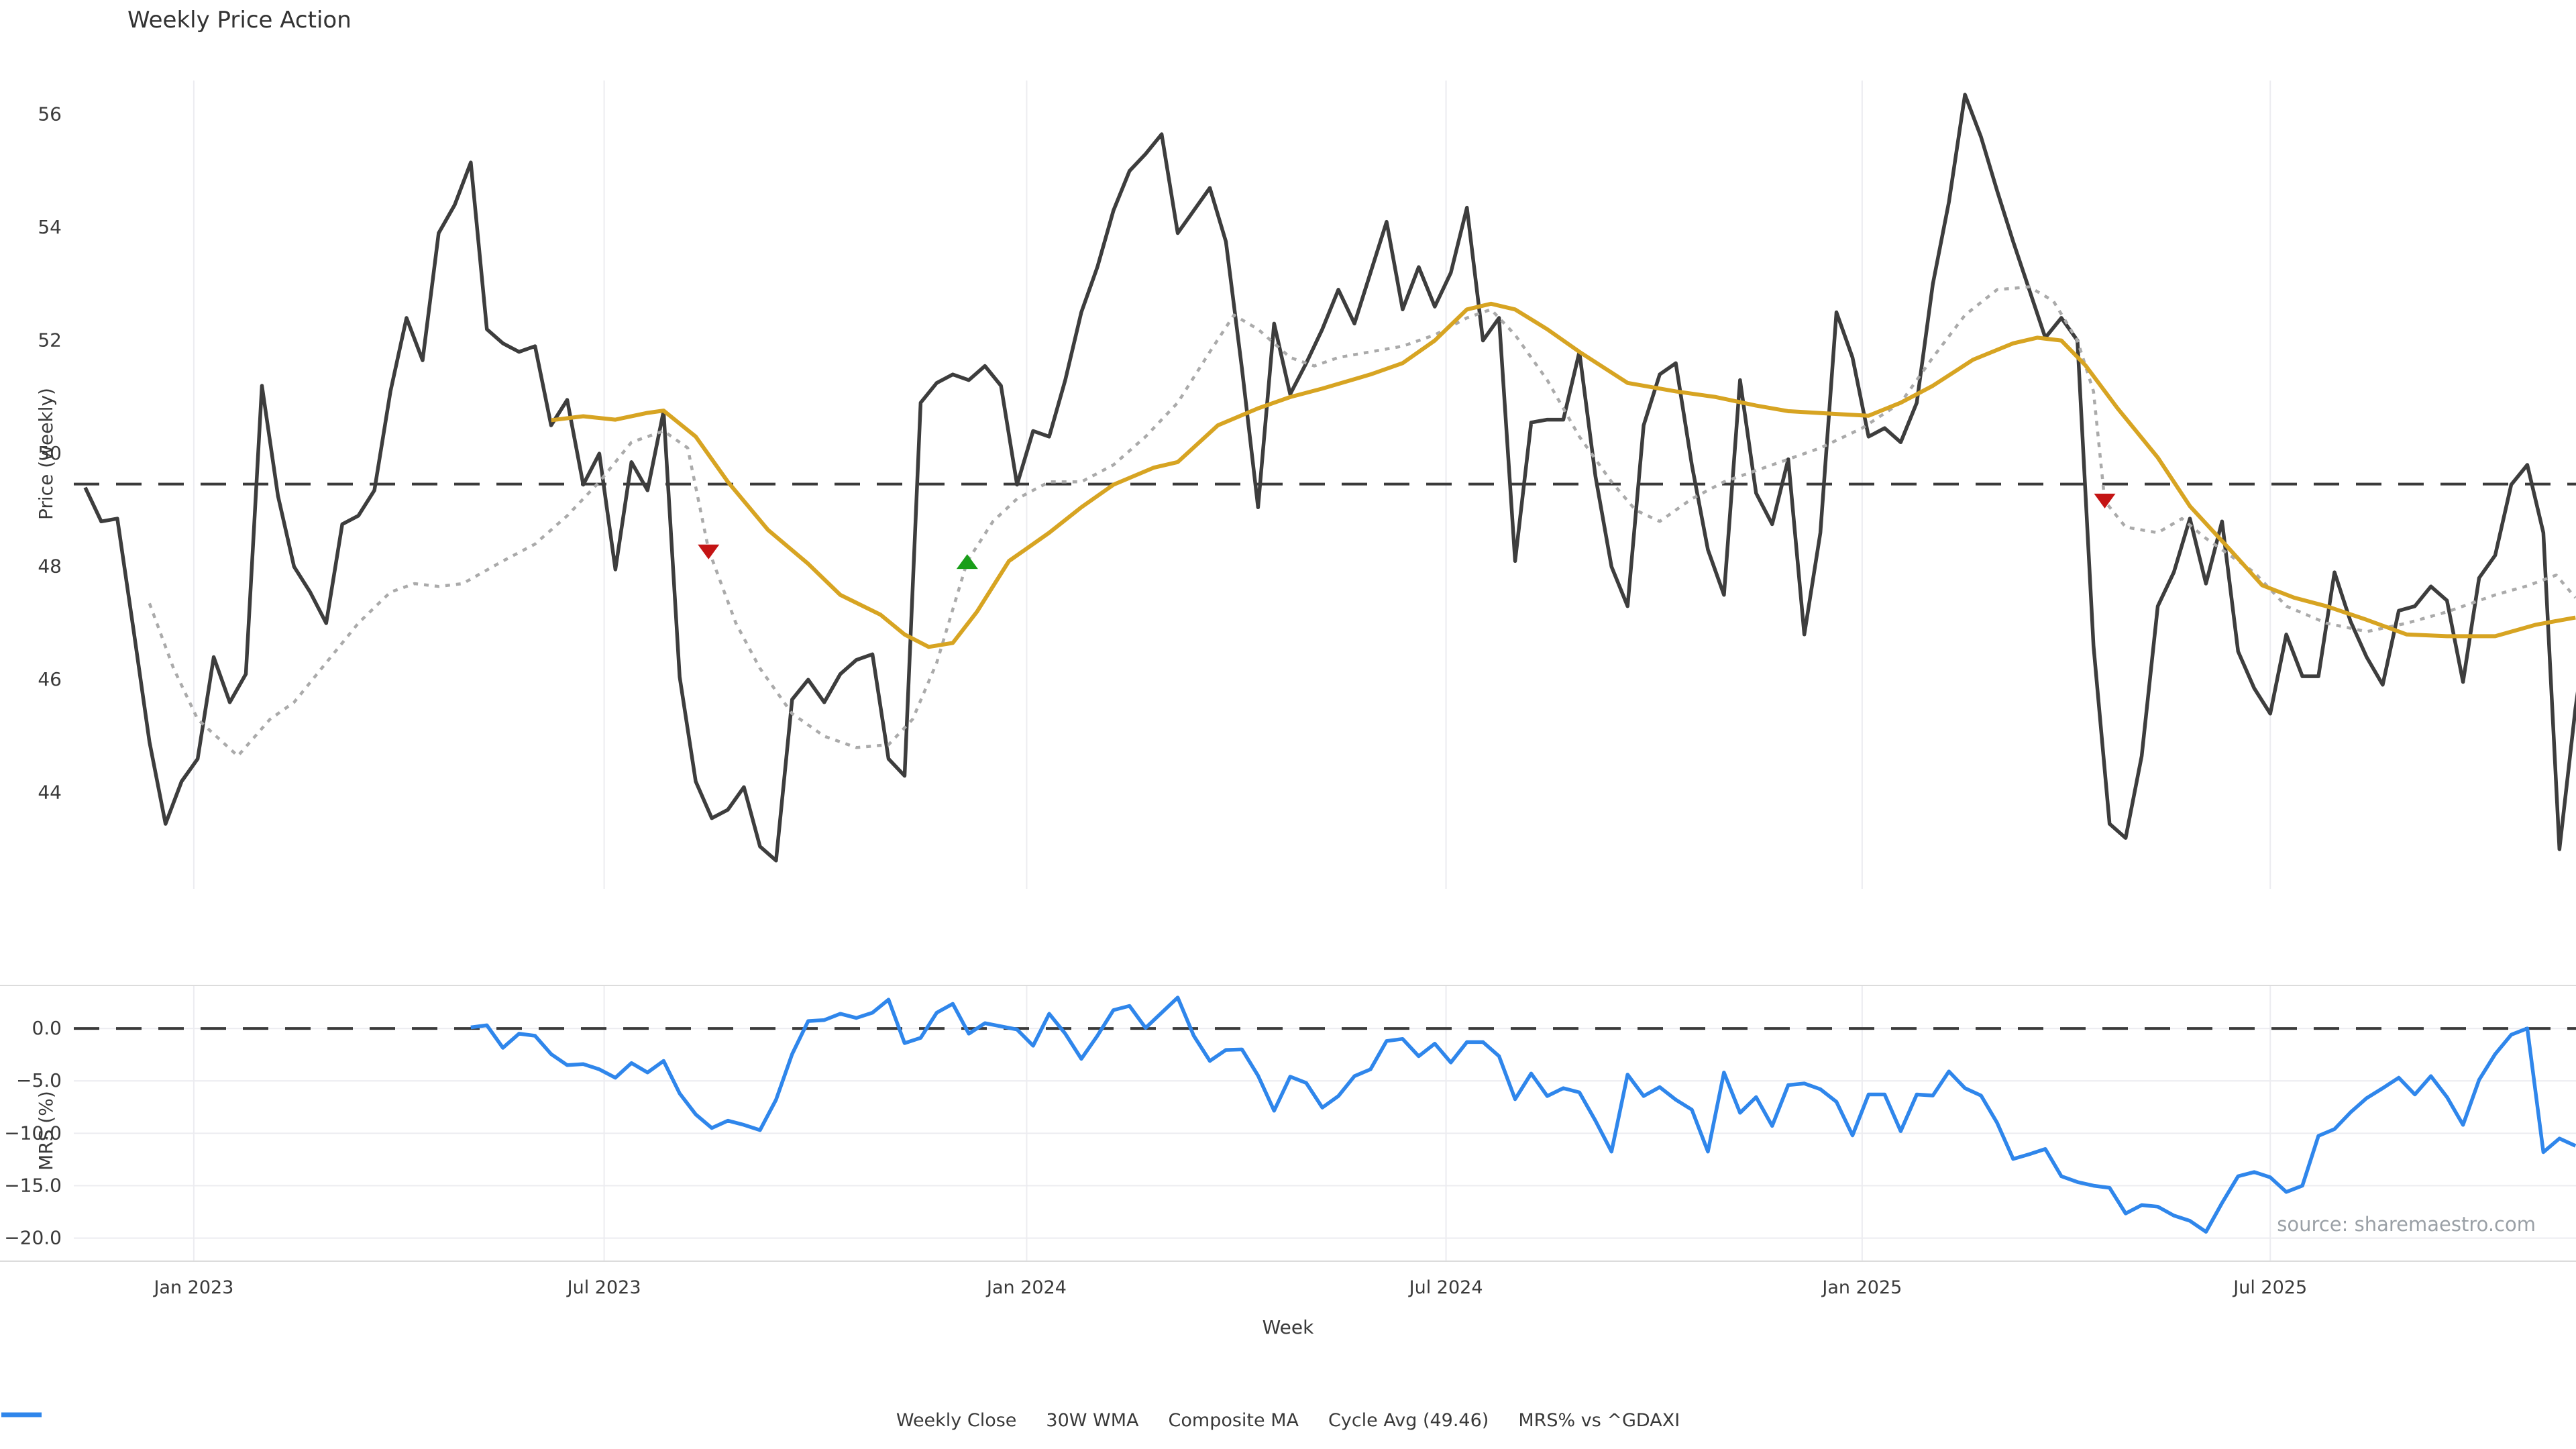 This screenshot has height=1449, width=2576. What do you see at coordinates (239, 20) in the screenshot?
I see `chart-title: Weekly Price Action` at bounding box center [239, 20].